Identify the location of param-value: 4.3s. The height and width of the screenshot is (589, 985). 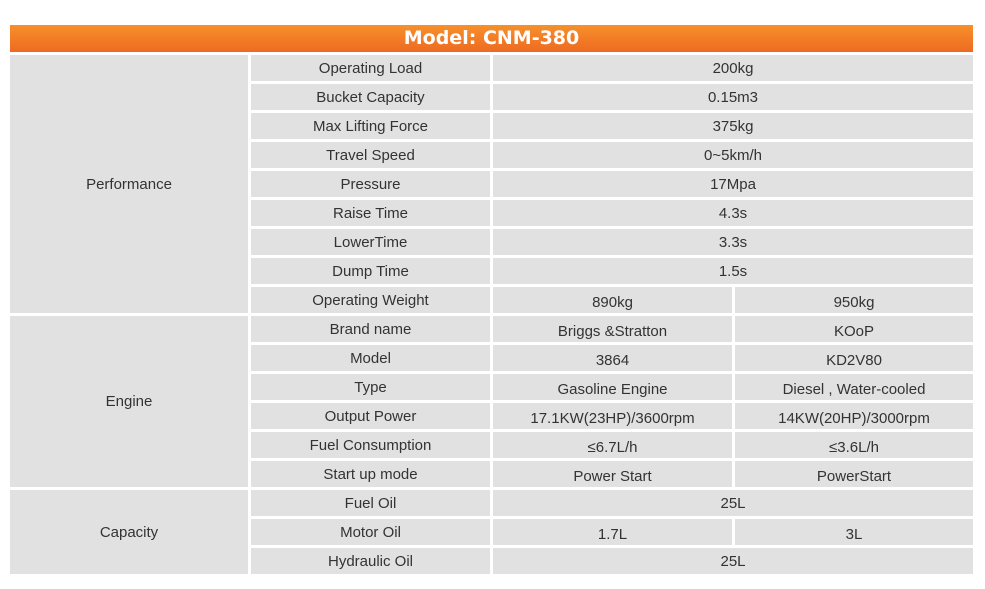
(733, 213).